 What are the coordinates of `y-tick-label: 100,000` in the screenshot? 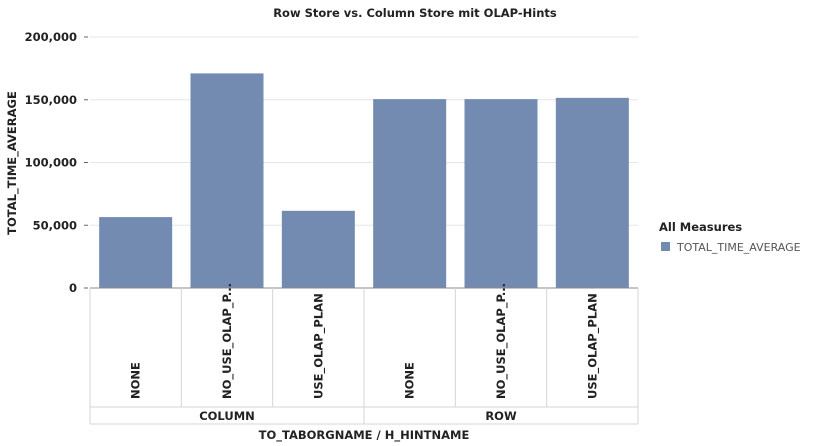 It's located at (51, 163).